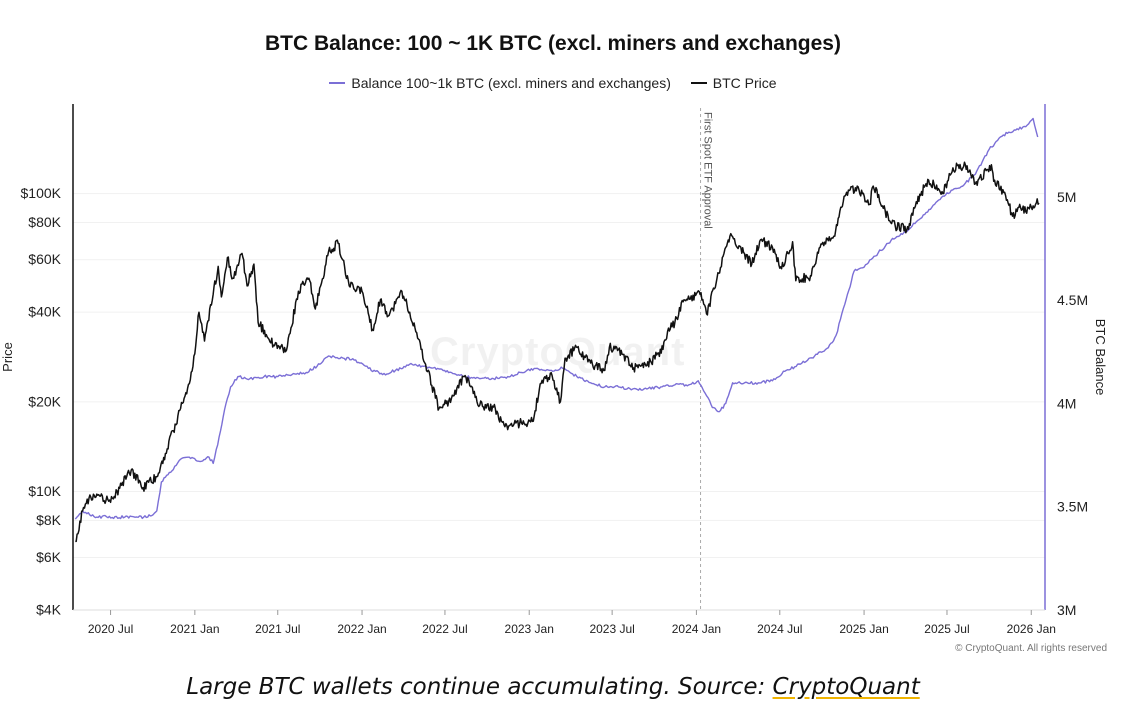 The image size is (1136, 702). Describe the element at coordinates (1031, 648) in the screenshot. I see `copyright-notice: © CryptoQuant. All rights reserved` at that location.